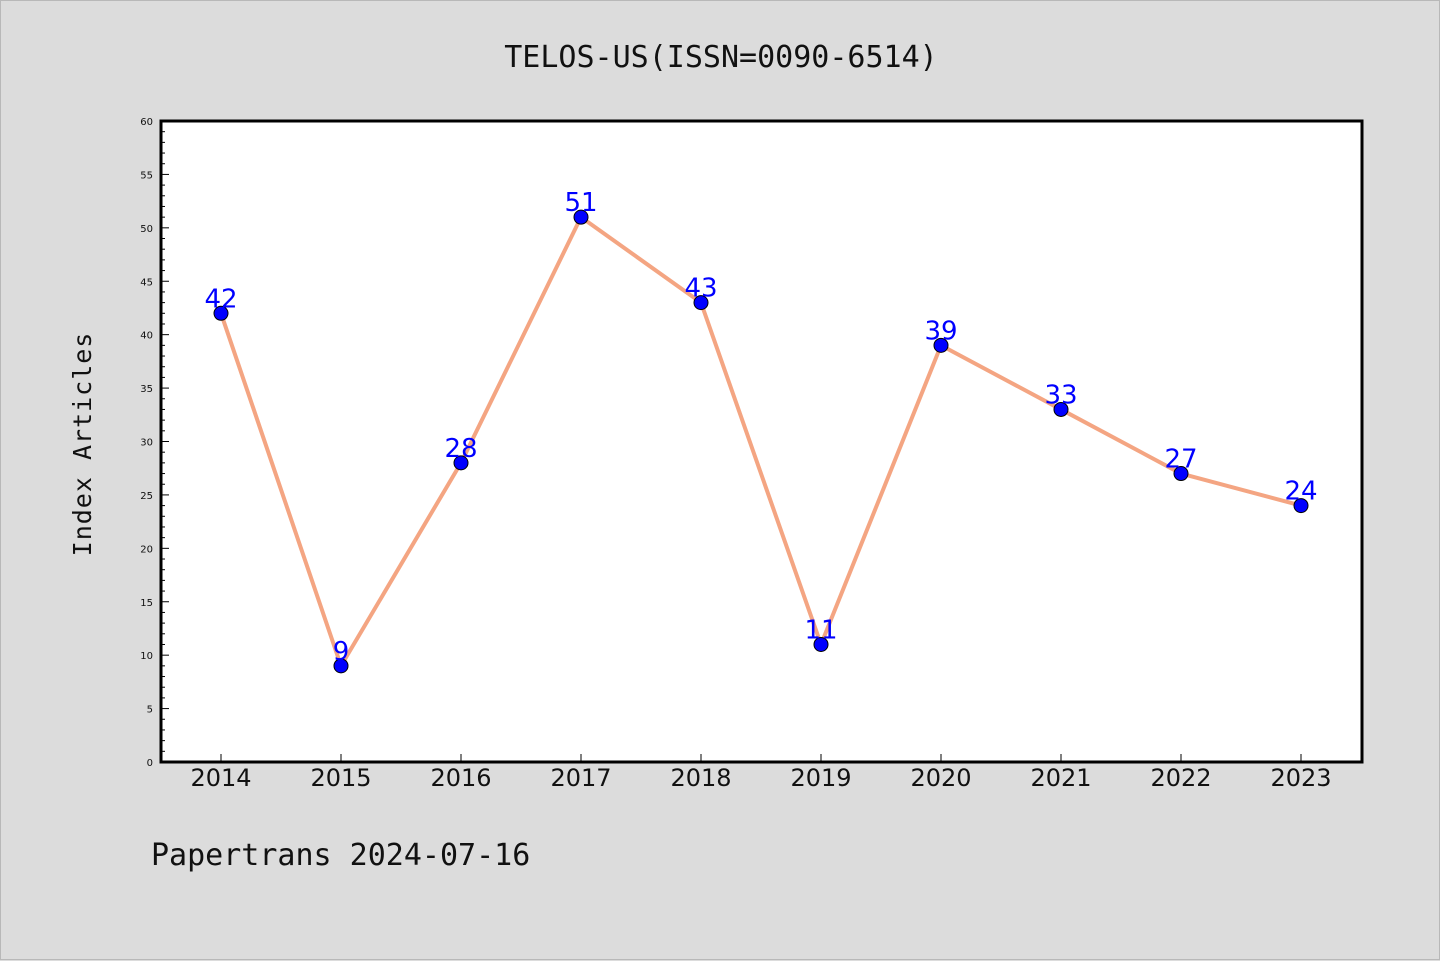 Image resolution: width=1440 pixels, height=961 pixels. Describe the element at coordinates (146, 549) in the screenshot. I see `y-tick-label: 20` at that location.